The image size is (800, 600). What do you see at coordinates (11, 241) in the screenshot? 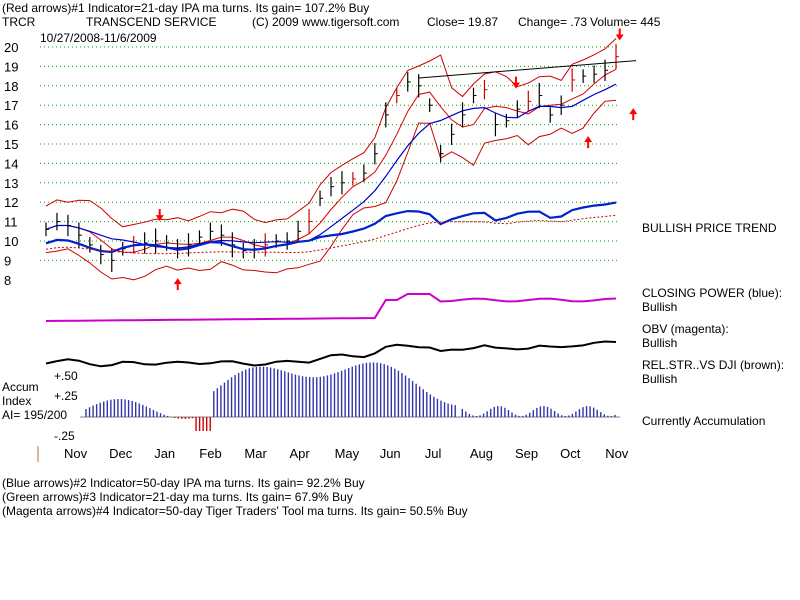
I see `y-tick-label: 10` at bounding box center [11, 241].